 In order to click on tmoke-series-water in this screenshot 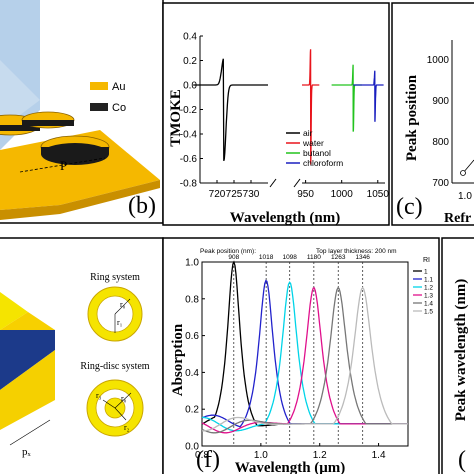, I will do `click(311, 107)`.